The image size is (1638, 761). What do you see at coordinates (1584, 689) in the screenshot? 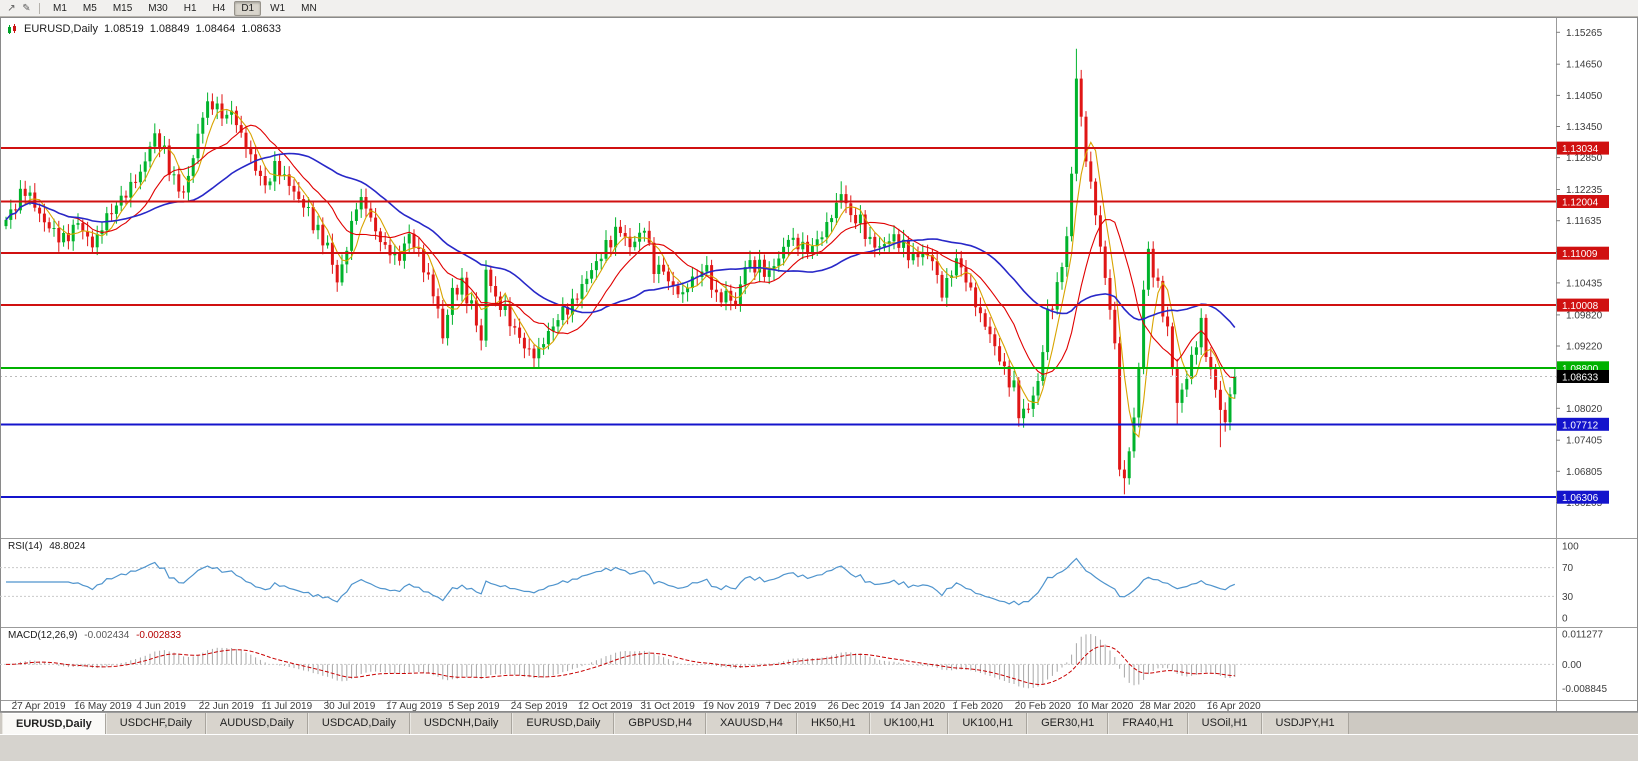
I see `macd-axis-label: -0.008845` at bounding box center [1584, 689].